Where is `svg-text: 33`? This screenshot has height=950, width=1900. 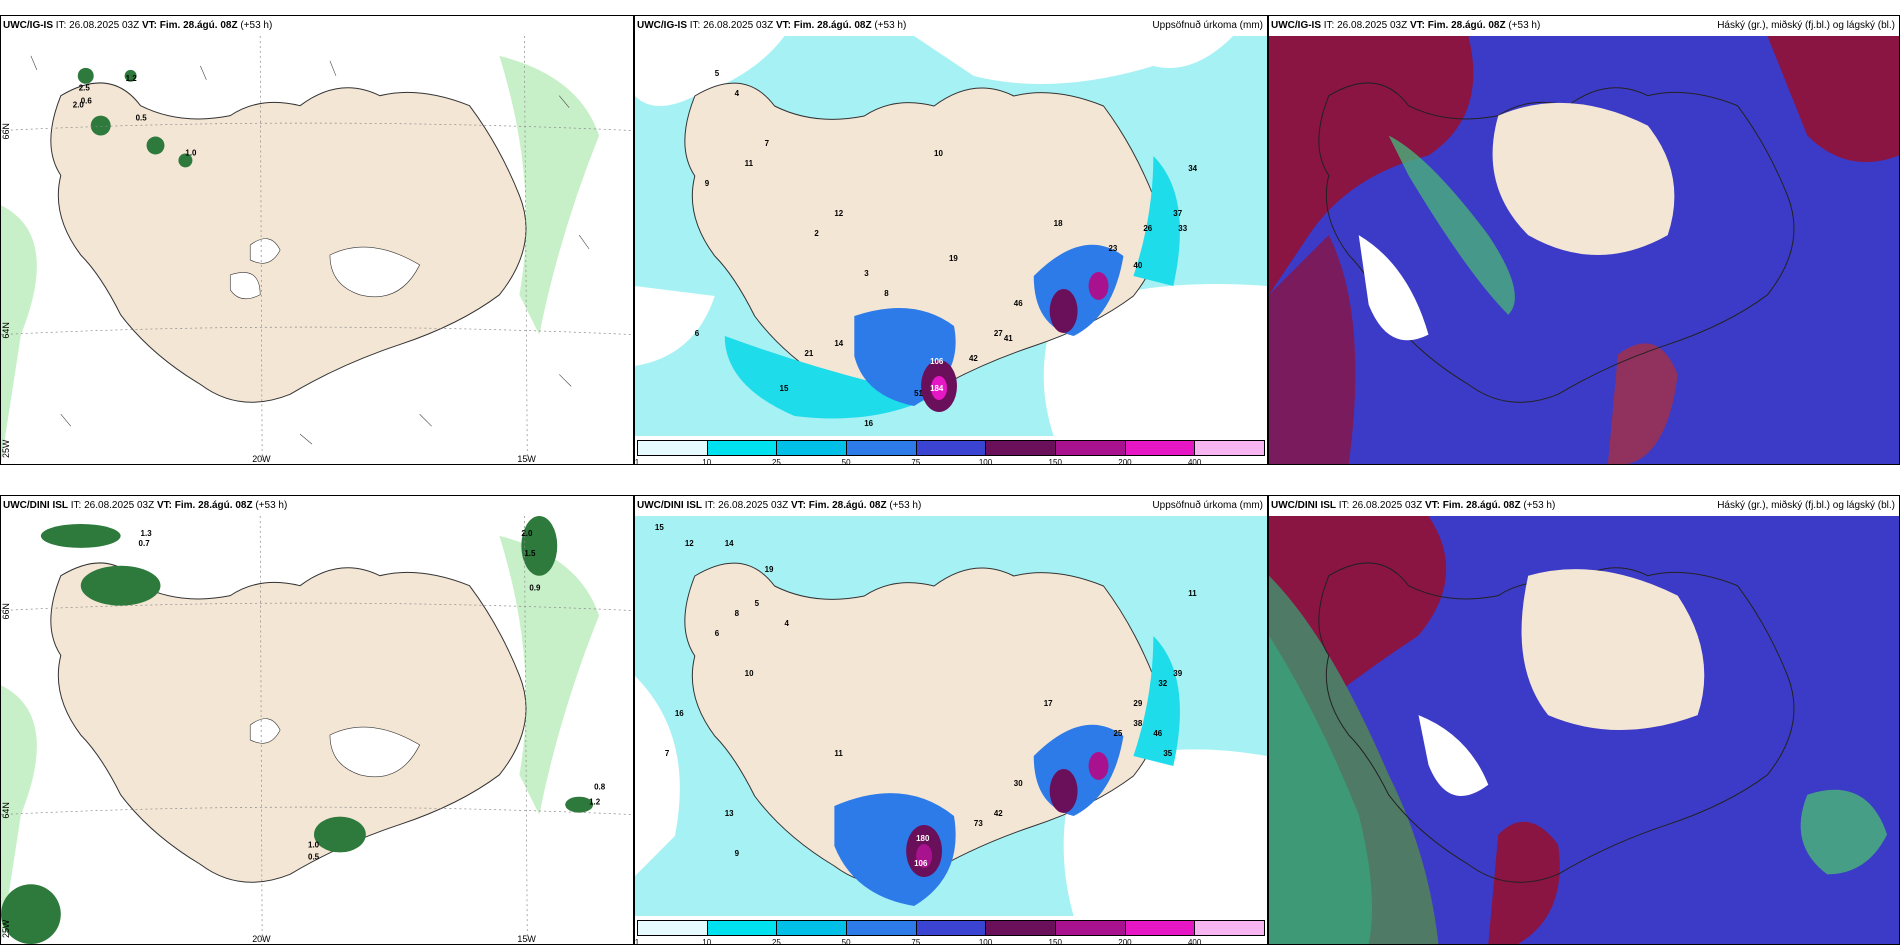
svg-text: 33 is located at coordinates (1182, 228).